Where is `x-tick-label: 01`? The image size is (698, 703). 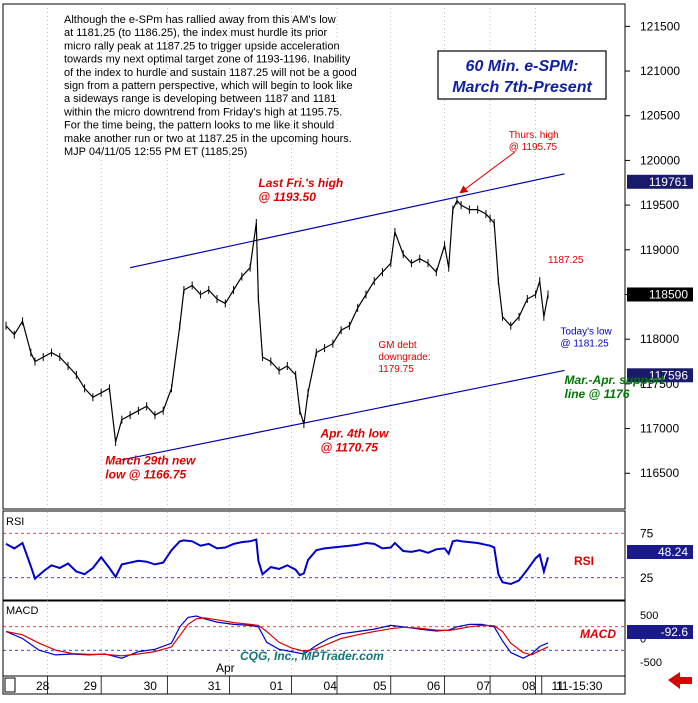 x-tick-label: 01 is located at coordinates (277, 686).